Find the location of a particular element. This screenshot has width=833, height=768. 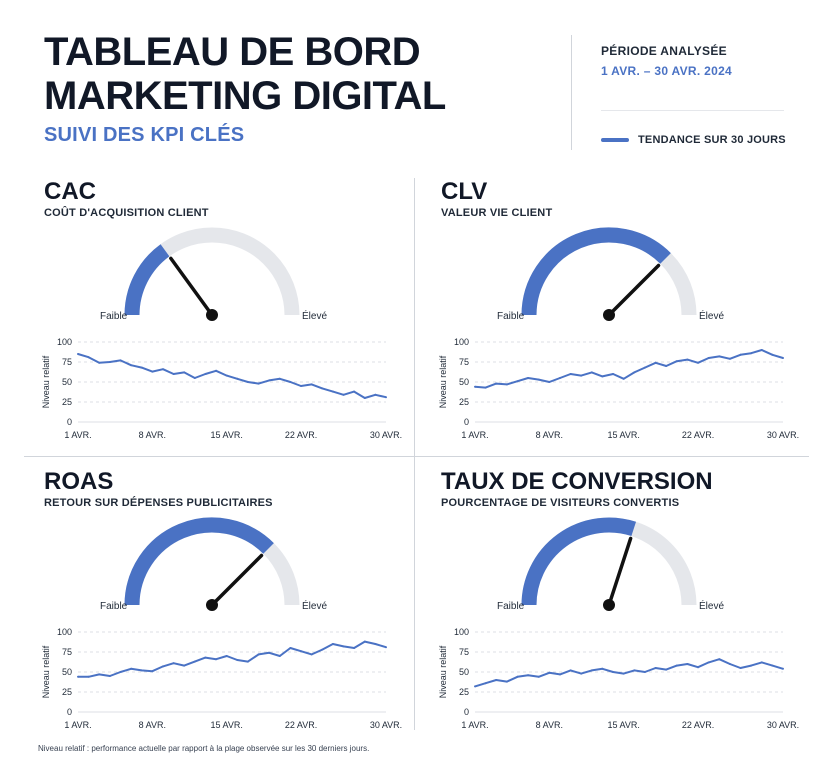

panel-subtitle: VALEUR VIE CLIENT is located at coordinates (497, 213).